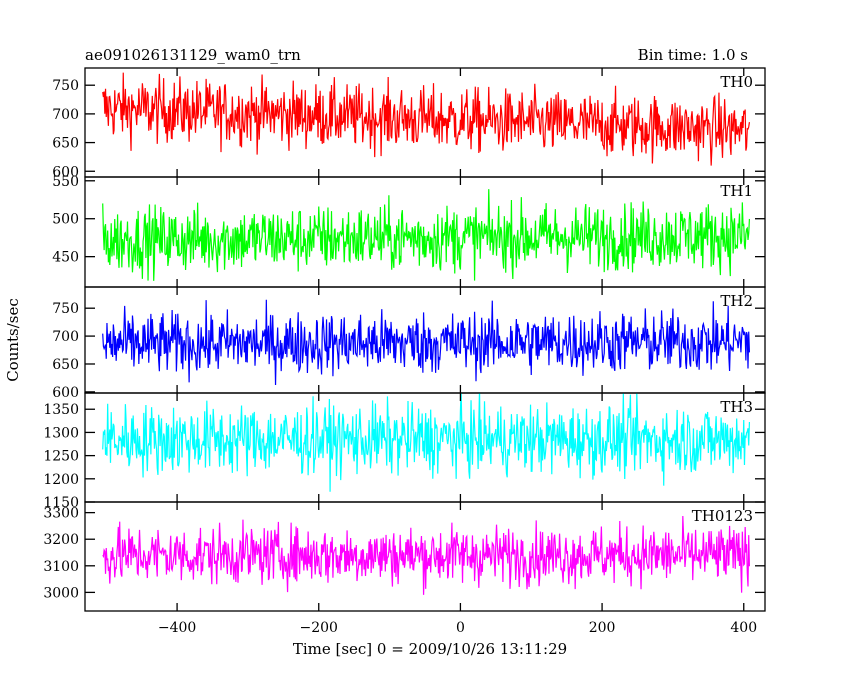 This screenshot has height=680, width=850. Describe the element at coordinates (13, 340) in the screenshot. I see `y-axis-label: Counts/sec` at that location.